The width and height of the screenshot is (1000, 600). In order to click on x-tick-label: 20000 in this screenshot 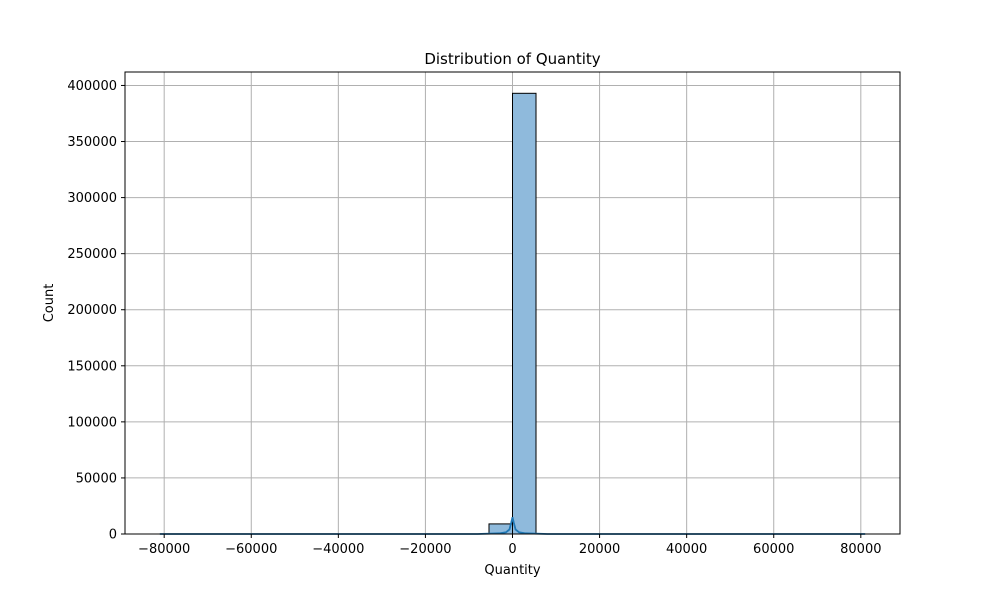, I will do `click(599, 549)`.